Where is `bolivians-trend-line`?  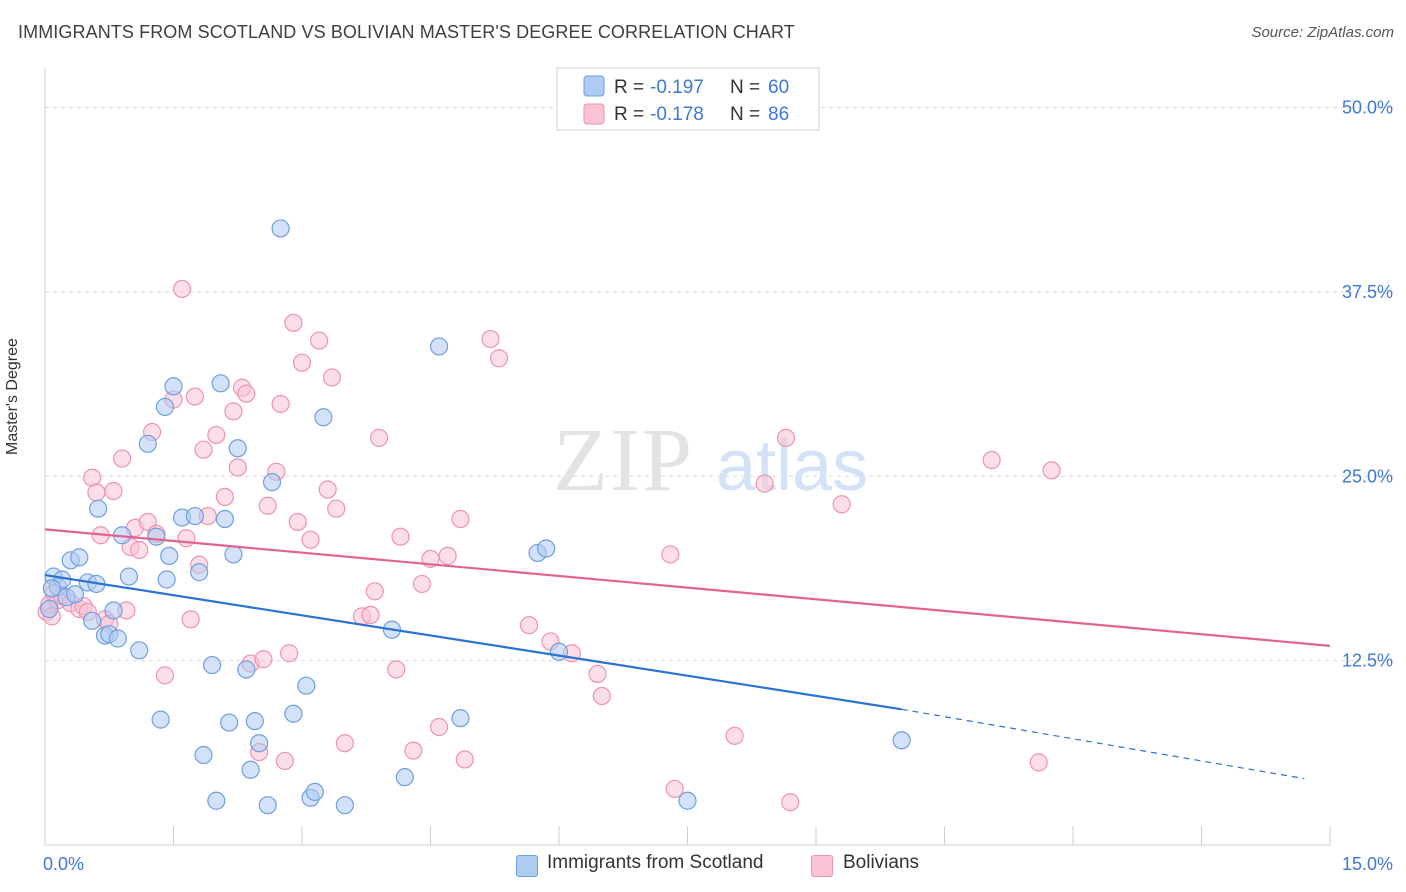
bolivians-trend-line is located at coordinates (687, 587).